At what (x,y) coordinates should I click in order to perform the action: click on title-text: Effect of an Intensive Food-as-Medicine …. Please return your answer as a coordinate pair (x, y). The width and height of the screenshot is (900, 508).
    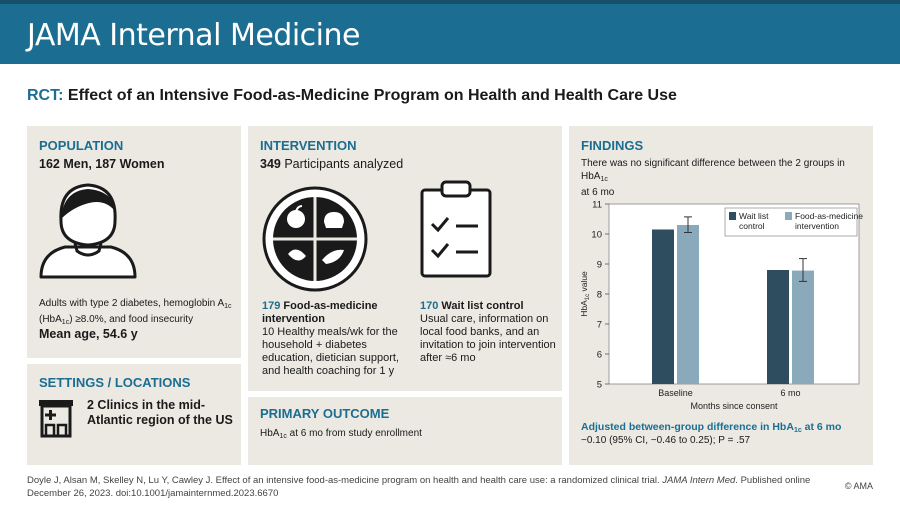
    Looking at the image, I should click on (372, 95).